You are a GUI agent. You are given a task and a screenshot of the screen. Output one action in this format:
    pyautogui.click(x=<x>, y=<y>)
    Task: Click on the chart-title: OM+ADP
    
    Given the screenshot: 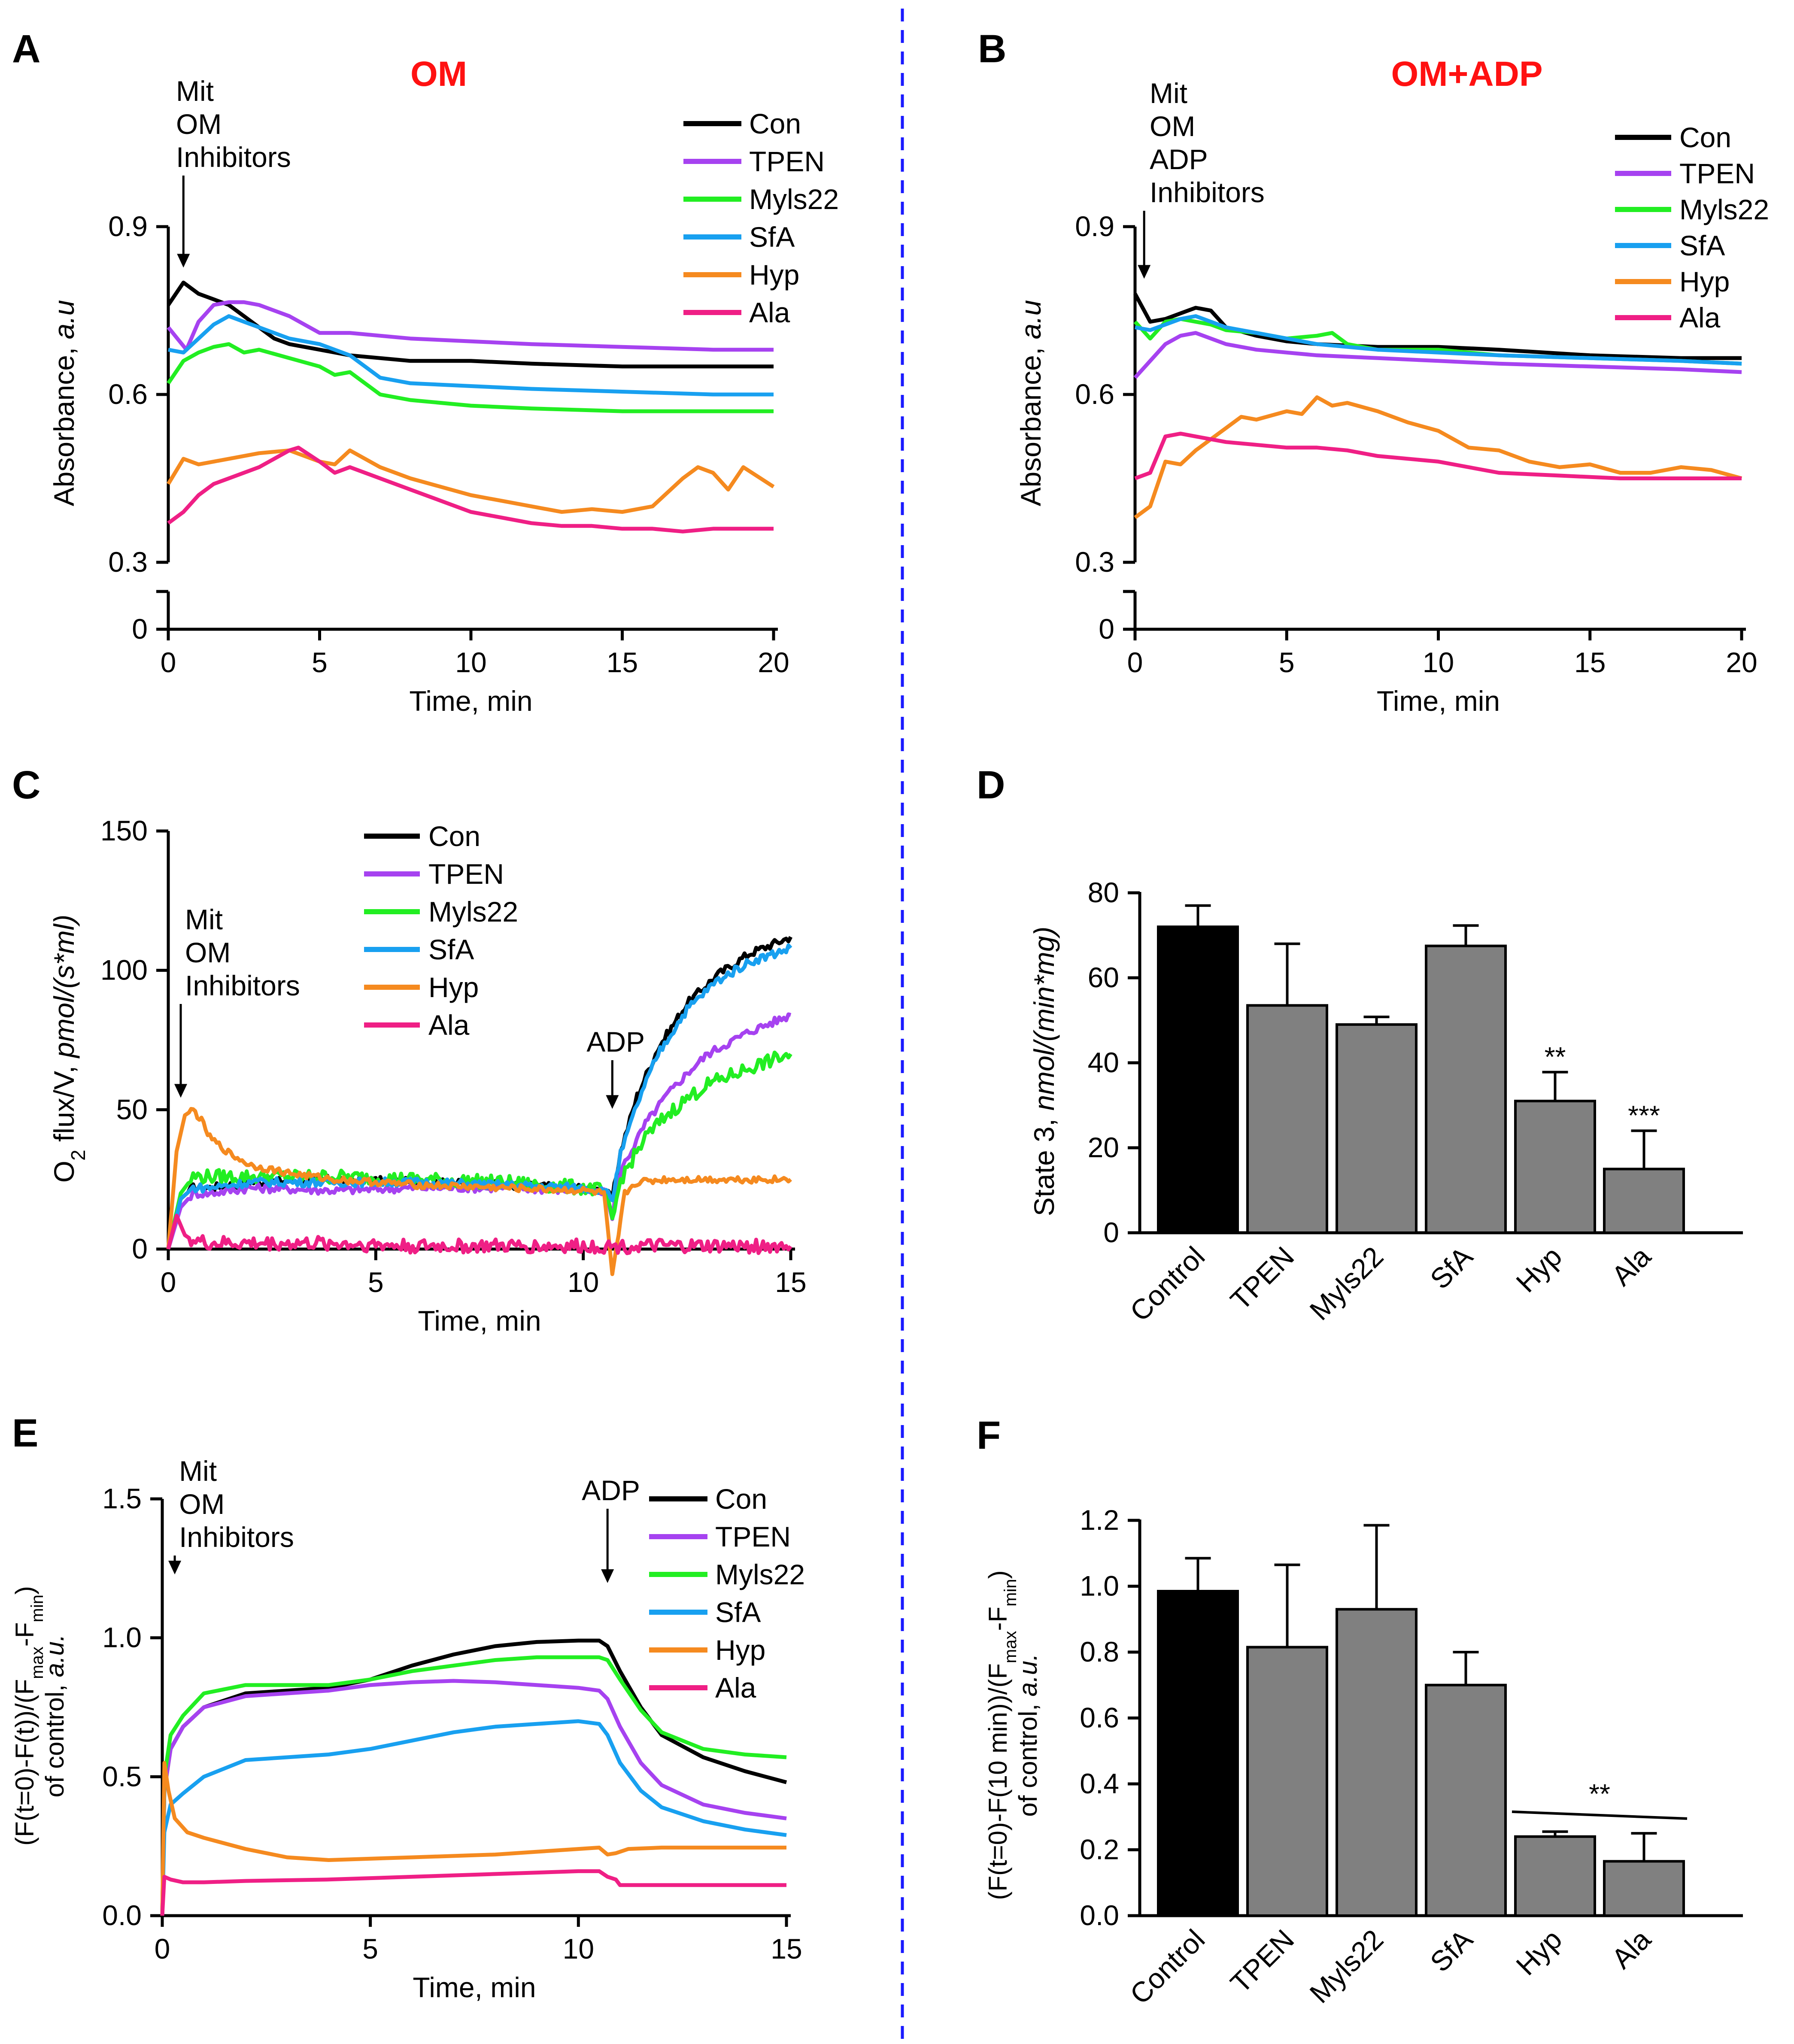 What is the action you would take?
    pyautogui.click(x=1466, y=74)
    